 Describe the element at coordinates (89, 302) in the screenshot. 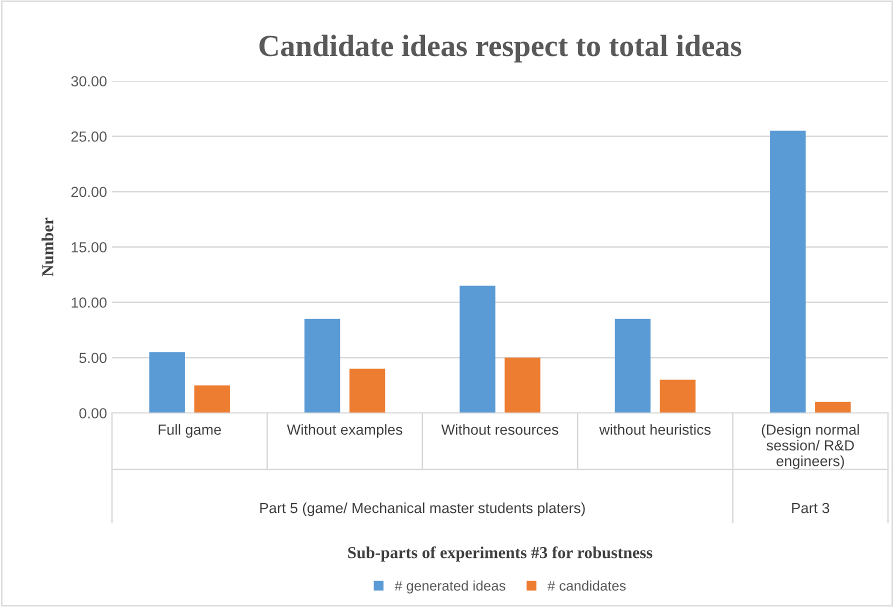

I see `y-tick-label: 10.00` at that location.